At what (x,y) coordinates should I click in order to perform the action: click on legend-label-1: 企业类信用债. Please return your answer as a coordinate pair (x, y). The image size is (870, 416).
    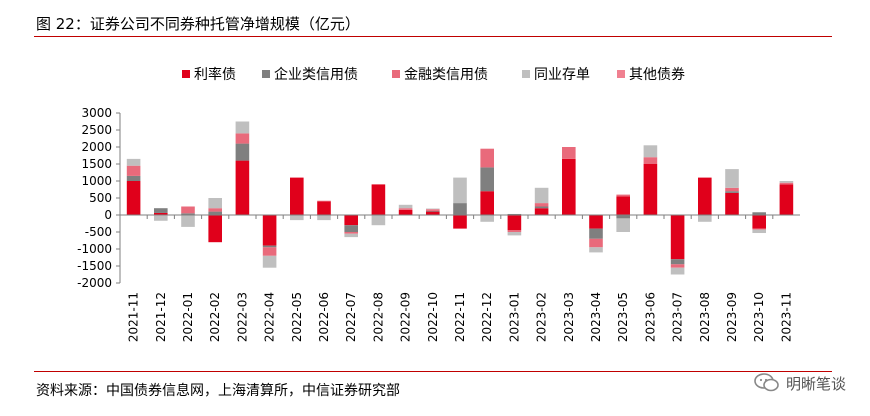
    Looking at the image, I should click on (316, 74).